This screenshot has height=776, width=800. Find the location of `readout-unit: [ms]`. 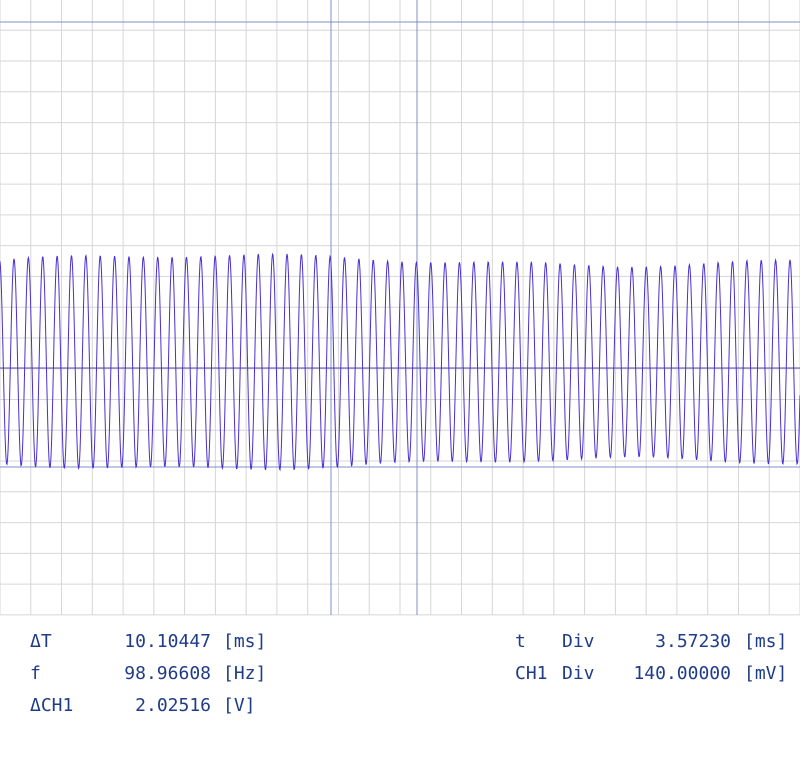

readout-unit: [ms] is located at coordinates (244, 641).